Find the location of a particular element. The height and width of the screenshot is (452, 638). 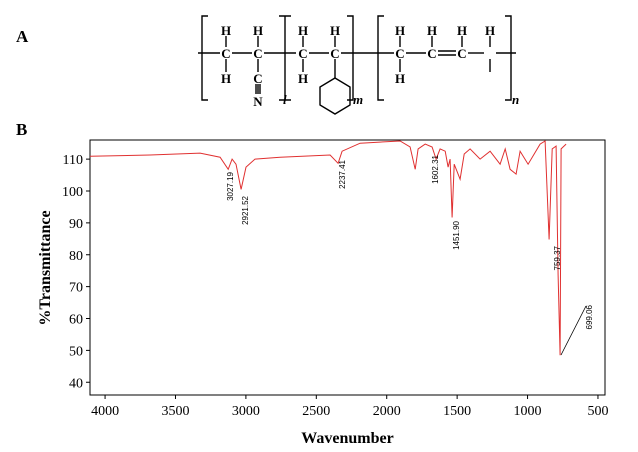

peak-label: 3027.19 is located at coordinates (230, 185).